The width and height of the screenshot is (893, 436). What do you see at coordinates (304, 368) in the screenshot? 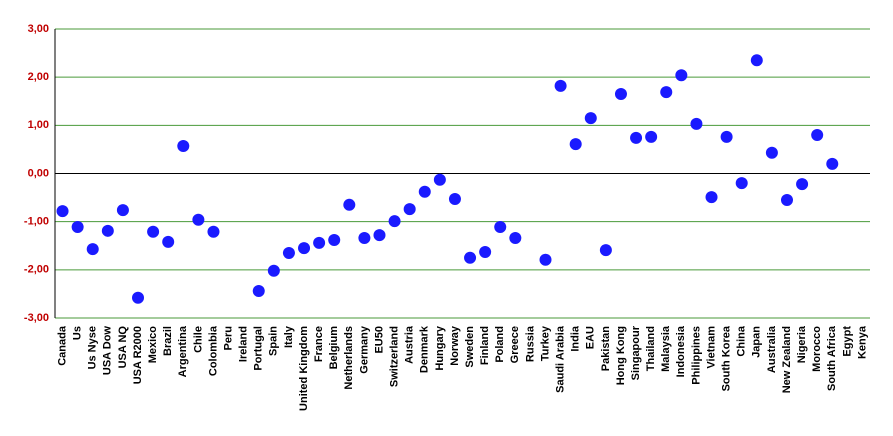
I see `x-tick-label: United Kingdom` at bounding box center [304, 368].